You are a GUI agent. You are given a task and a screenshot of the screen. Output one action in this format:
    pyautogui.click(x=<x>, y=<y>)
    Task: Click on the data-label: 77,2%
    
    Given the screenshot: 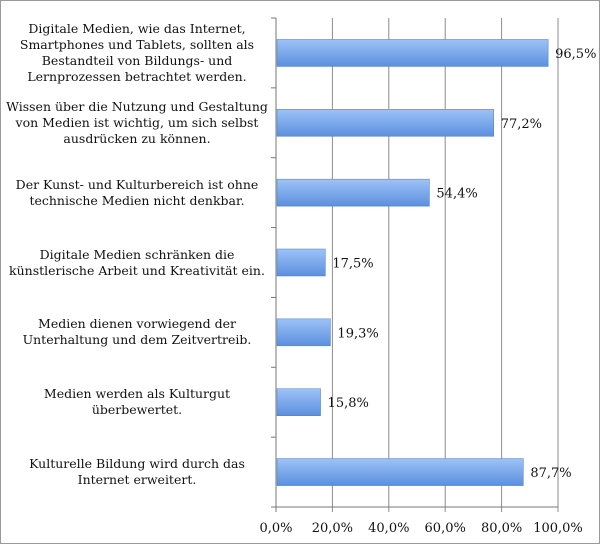 What is the action you would take?
    pyautogui.click(x=521, y=124)
    